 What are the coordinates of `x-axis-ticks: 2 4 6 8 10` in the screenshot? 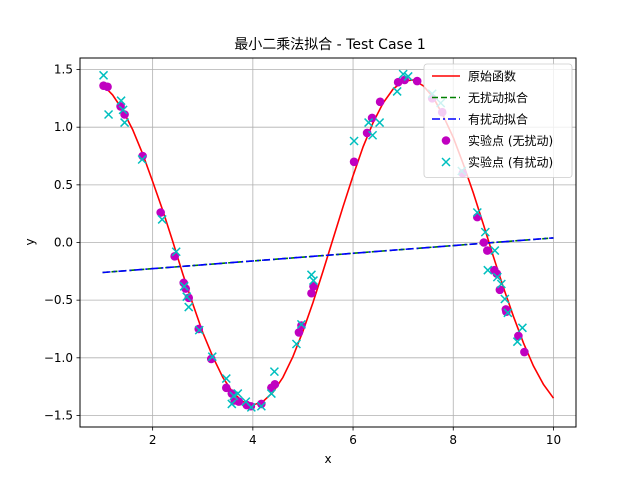 It's located at (355, 437).